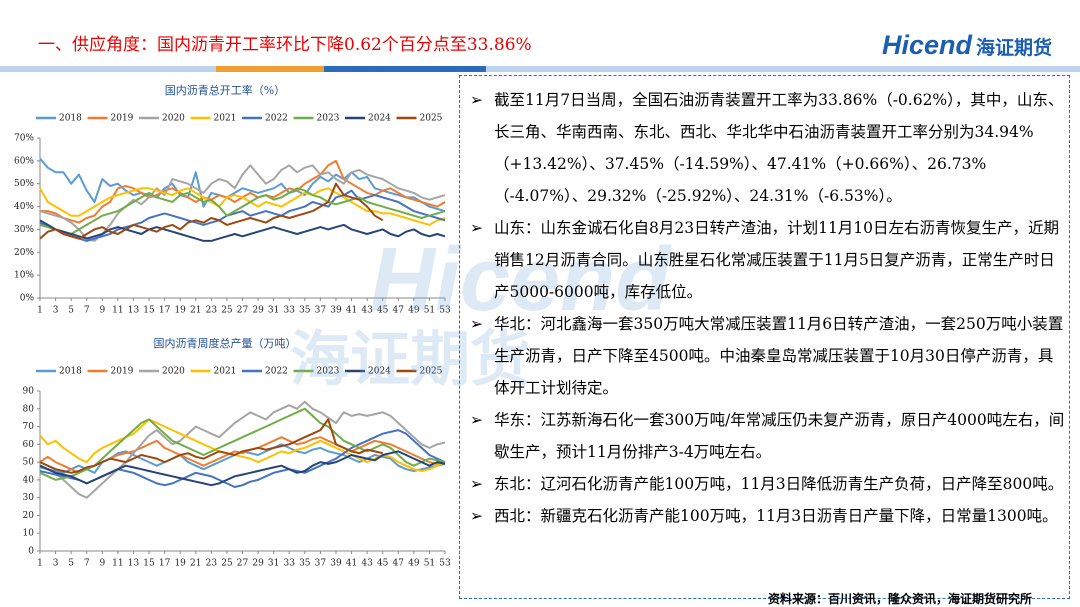 Image resolution: width=1080 pixels, height=607 pixels. What do you see at coordinates (926, 45) in the screenshot?
I see `logo-en: Hicend` at bounding box center [926, 45].